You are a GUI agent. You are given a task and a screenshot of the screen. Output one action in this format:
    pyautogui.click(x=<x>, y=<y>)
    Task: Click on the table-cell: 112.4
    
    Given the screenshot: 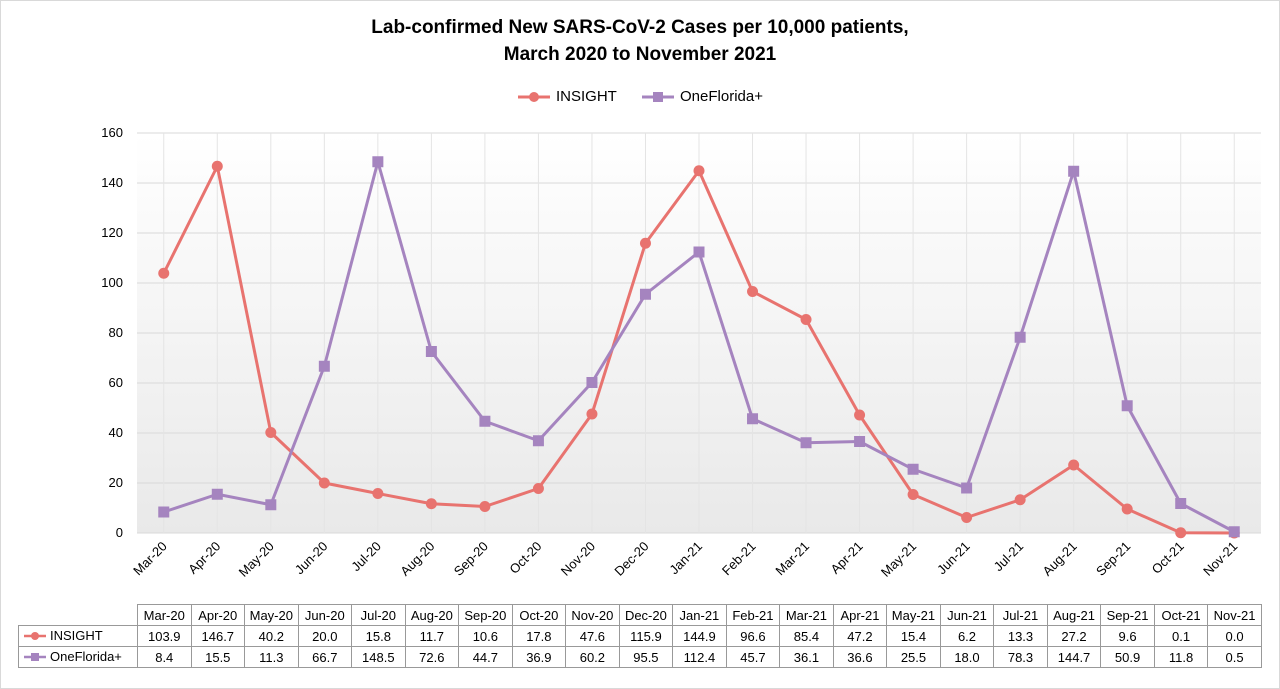 What is the action you would take?
    pyautogui.click(x=699, y=657)
    